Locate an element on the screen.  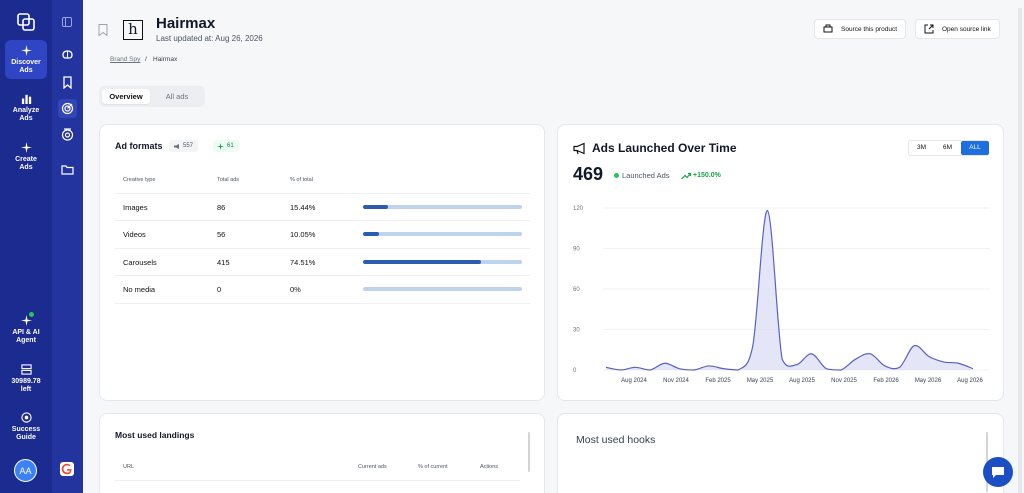
credits-value: 30989.78 is located at coordinates (26, 381).